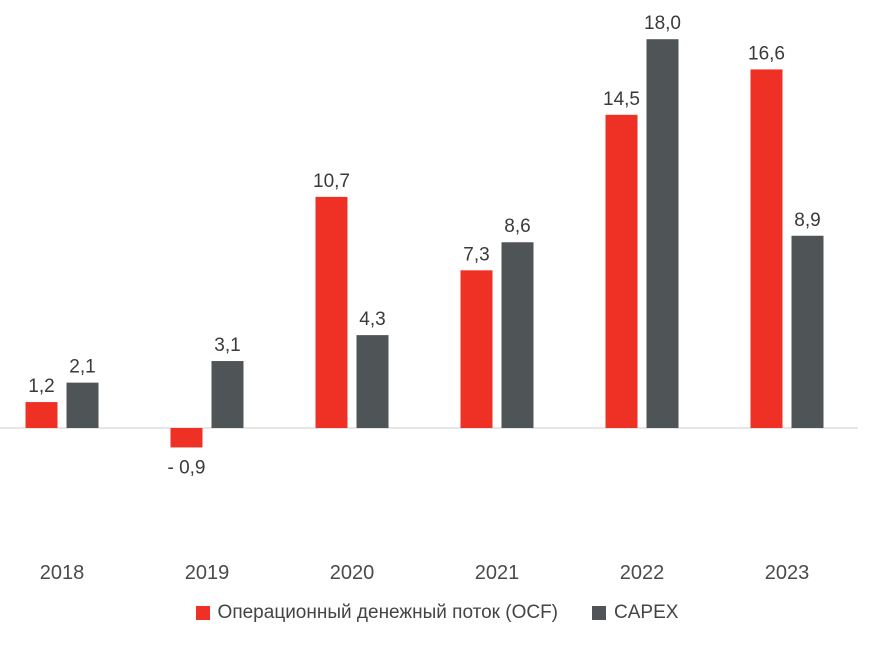 The image size is (874, 647). Describe the element at coordinates (807, 220) in the screenshot. I see `data-label-capex-2023: 8,9` at that location.